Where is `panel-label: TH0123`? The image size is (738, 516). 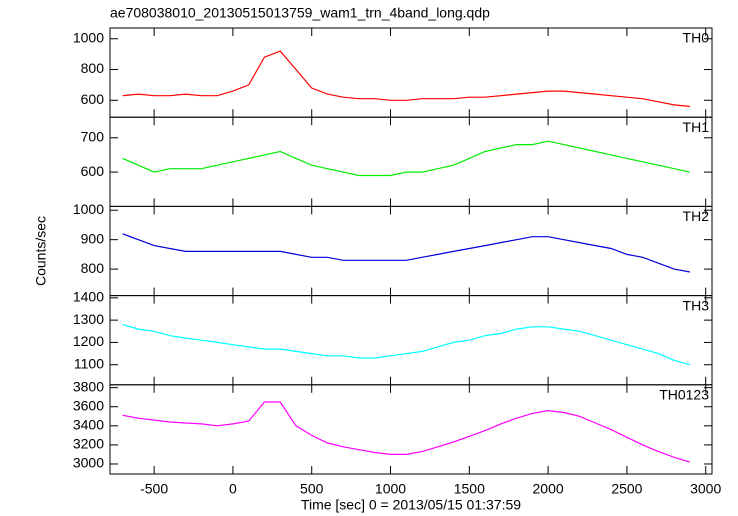
panel-label: TH0123 is located at coordinates (684, 395).